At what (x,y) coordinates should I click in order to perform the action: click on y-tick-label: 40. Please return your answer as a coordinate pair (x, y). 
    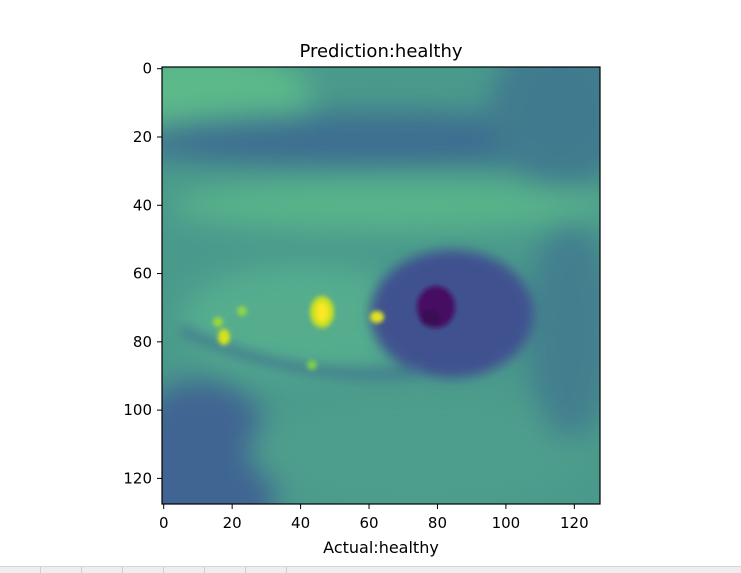
    Looking at the image, I should click on (142, 205).